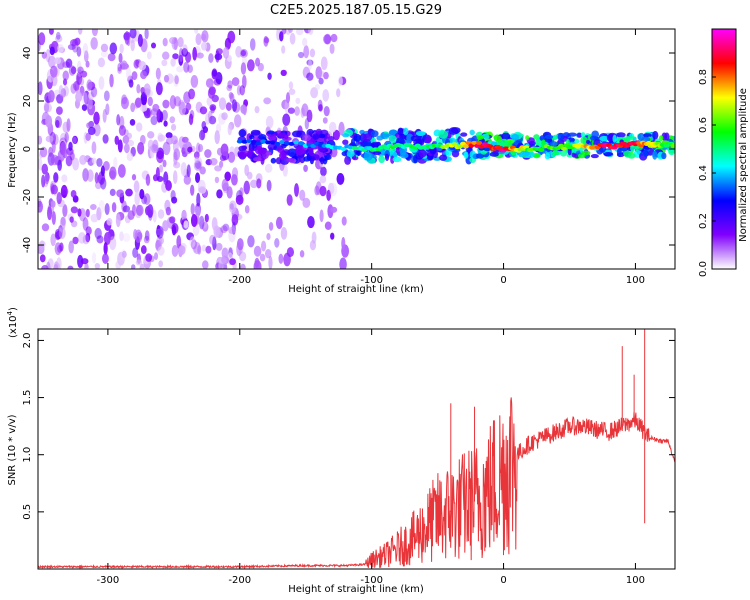  What do you see at coordinates (703, 125) in the screenshot?
I see `colorbar-tick-label: 0.6` at bounding box center [703, 125].